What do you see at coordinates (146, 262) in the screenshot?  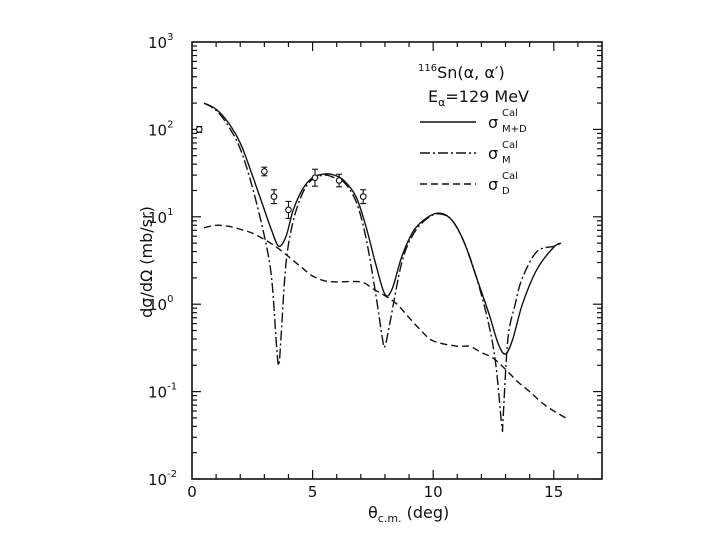 I see `y-axis-label: dσ/dΩ (mb/sr)` at bounding box center [146, 262].